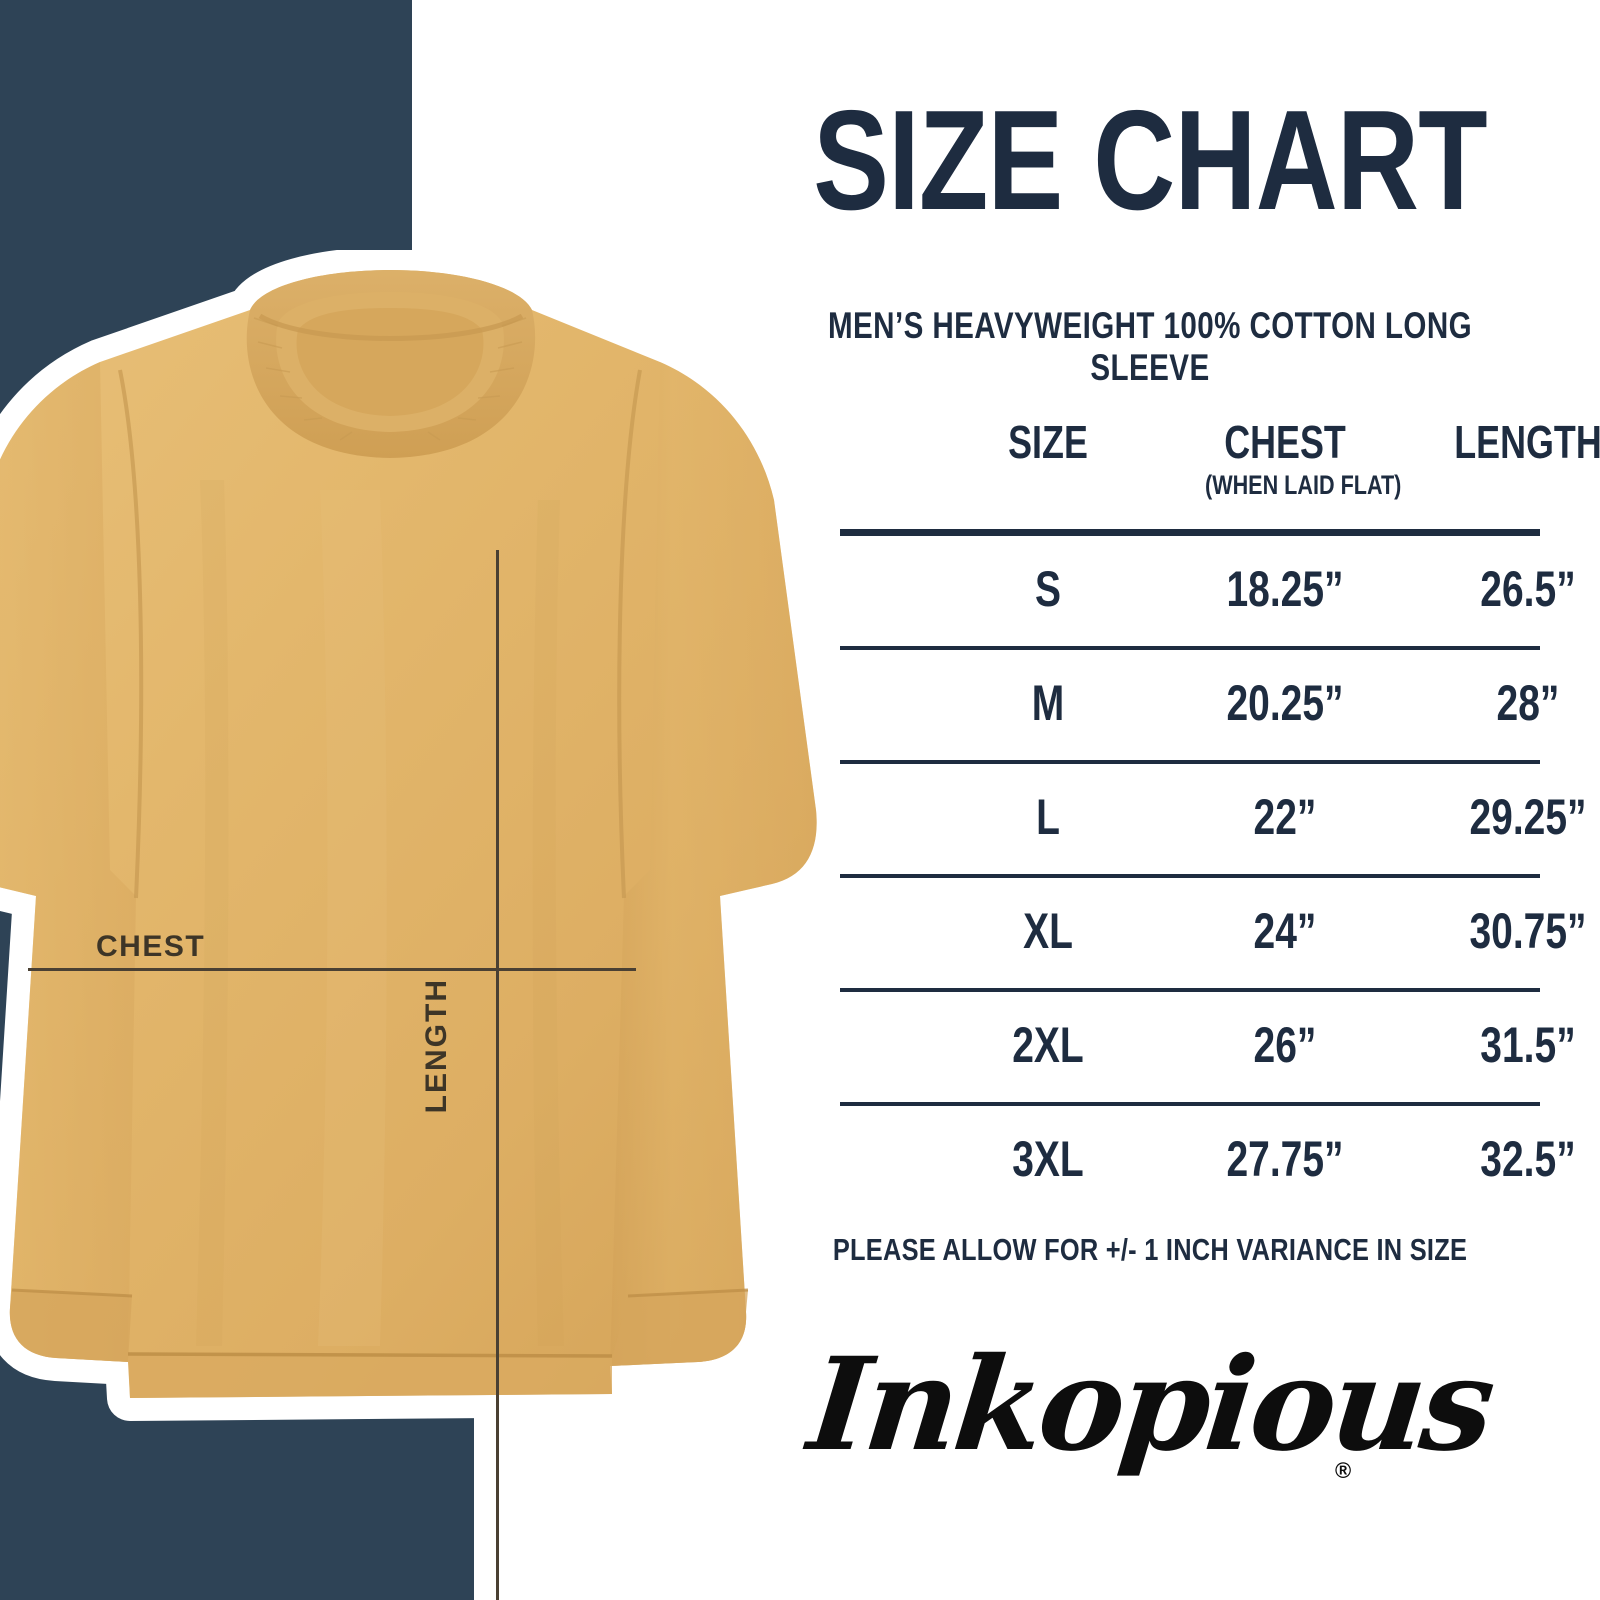 Image resolution: width=1600 pixels, height=1600 pixels. What do you see at coordinates (1285, 589) in the screenshot?
I see `cell-chest: 18.25”` at bounding box center [1285, 589].